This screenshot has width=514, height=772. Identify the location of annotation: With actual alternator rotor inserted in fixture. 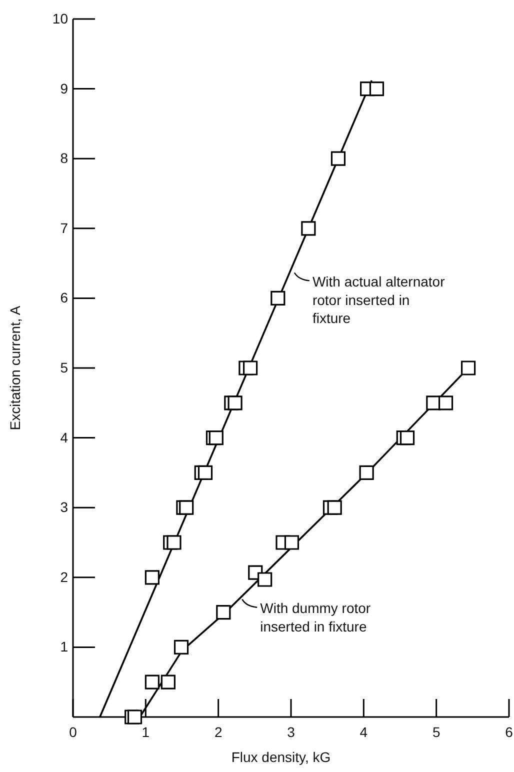
(379, 300).